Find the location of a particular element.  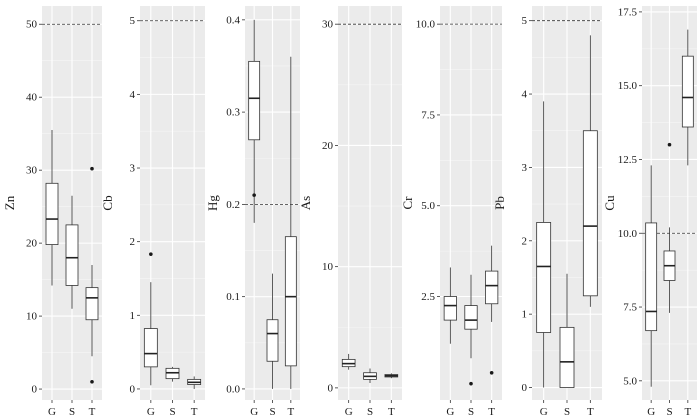

panel-zn: 0 10 20 30 40 50 G S T Zn is located at coordinates (52, 212).